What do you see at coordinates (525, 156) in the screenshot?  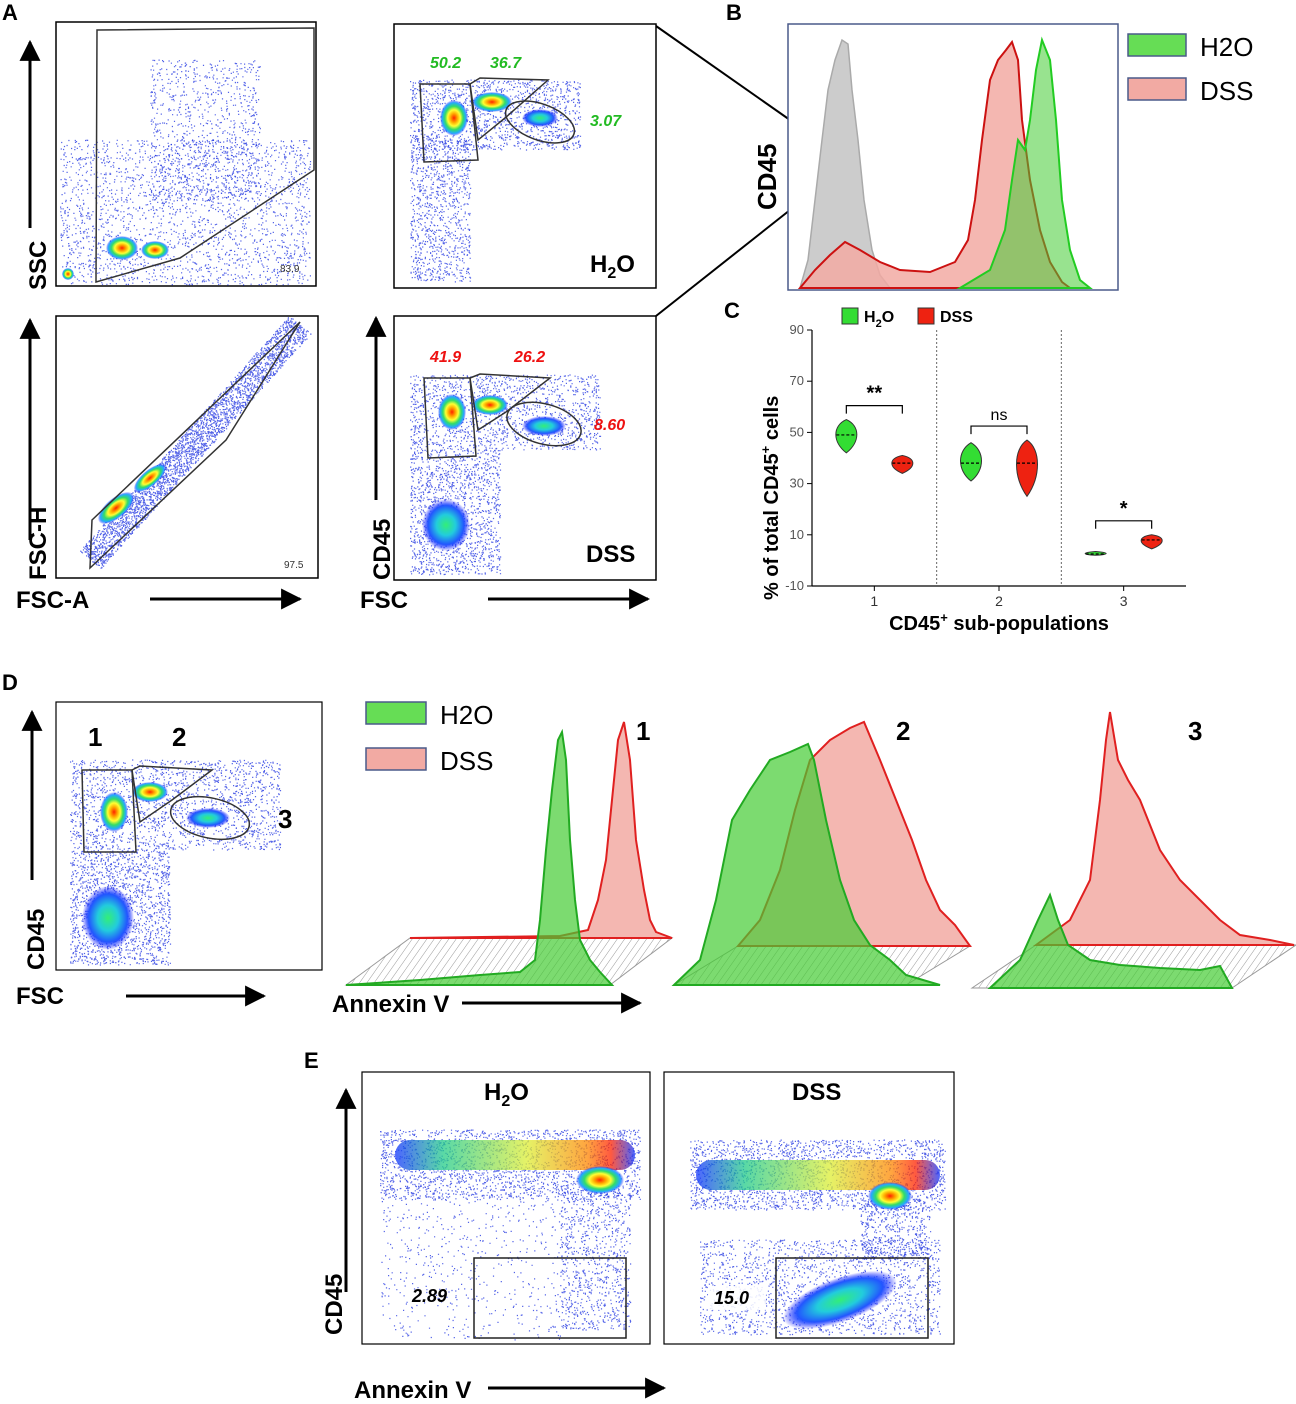 I see `h2o-cd45-fsc-plot: 50.2 36.7 3.07 H2O` at bounding box center [525, 156].